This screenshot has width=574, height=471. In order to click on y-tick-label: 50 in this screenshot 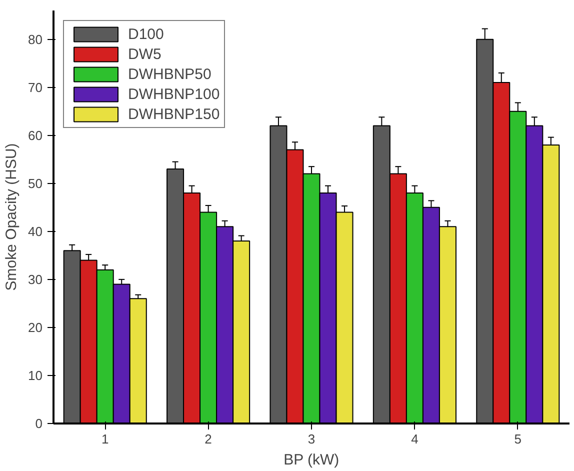, I will do `click(35, 183)`.